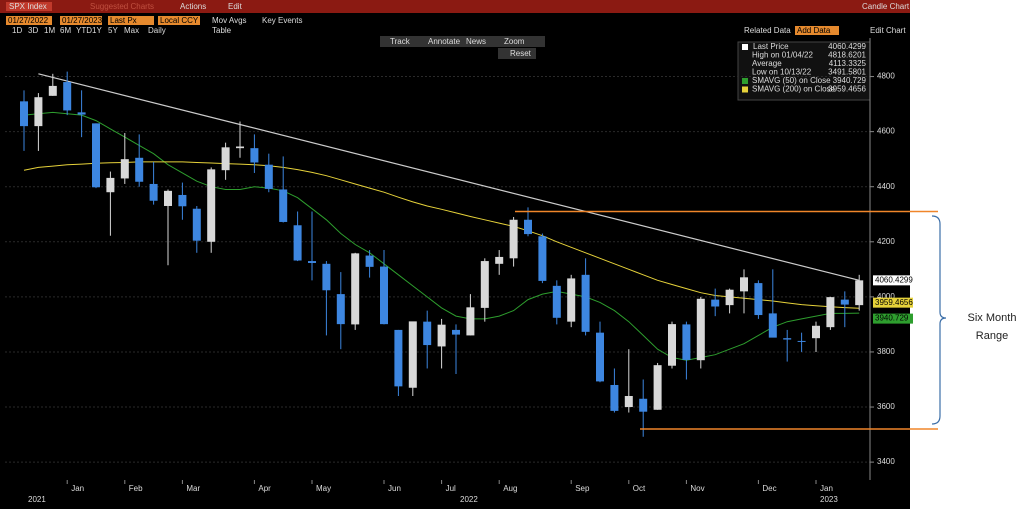  I want to click on annotation: Range, so click(992, 336).